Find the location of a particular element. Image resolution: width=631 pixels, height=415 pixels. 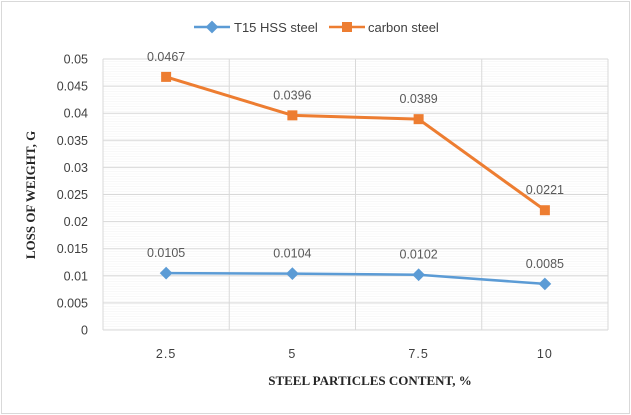

data-label-carbon-steel: 0.0389 is located at coordinates (419, 99).